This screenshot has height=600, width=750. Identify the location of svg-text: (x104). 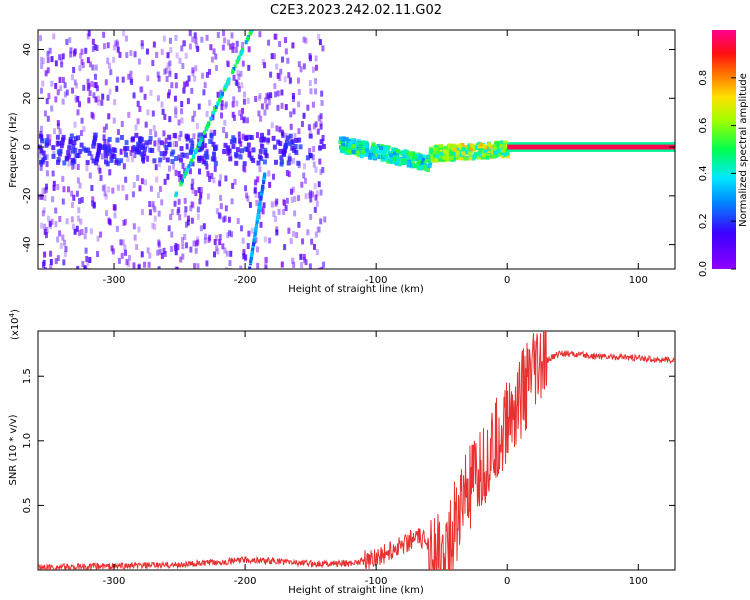
(14, 324).